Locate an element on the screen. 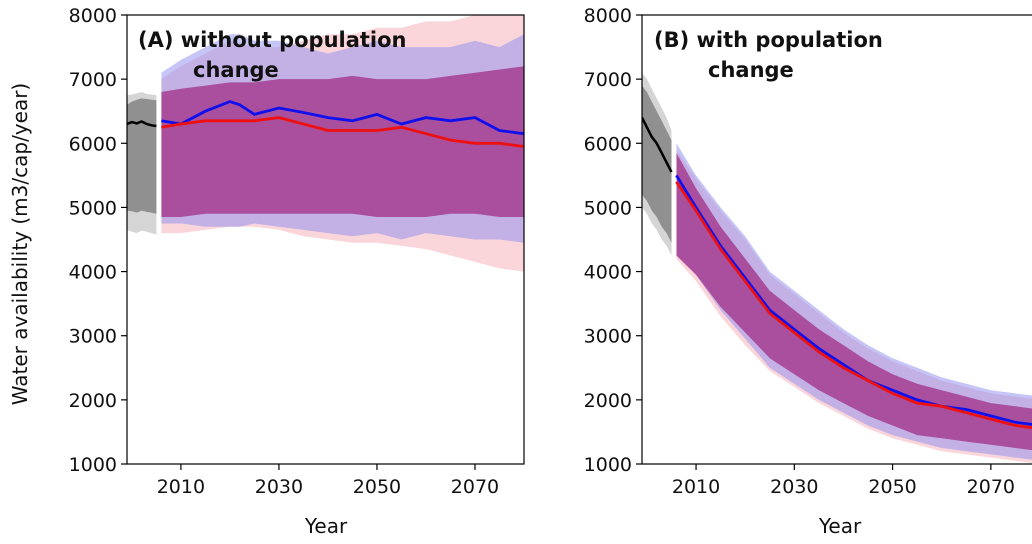 The width and height of the screenshot is (1032, 544). panel-b-title-line2: change is located at coordinates (751, 70).